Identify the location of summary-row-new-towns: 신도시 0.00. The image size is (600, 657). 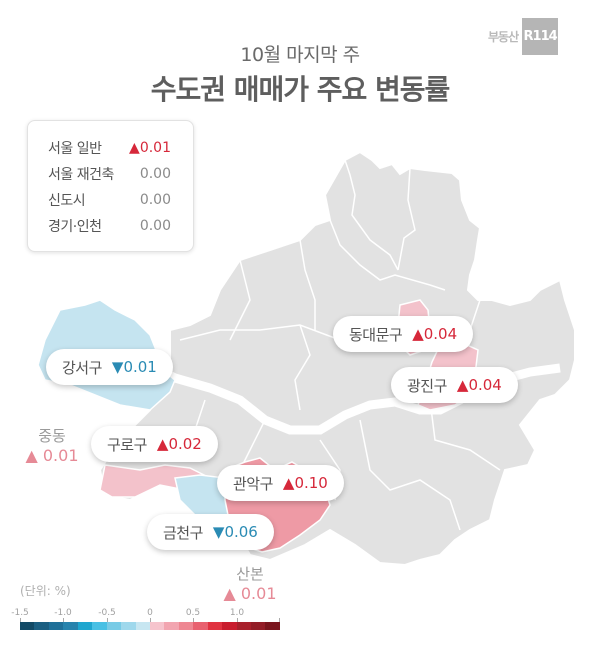
(110, 200).